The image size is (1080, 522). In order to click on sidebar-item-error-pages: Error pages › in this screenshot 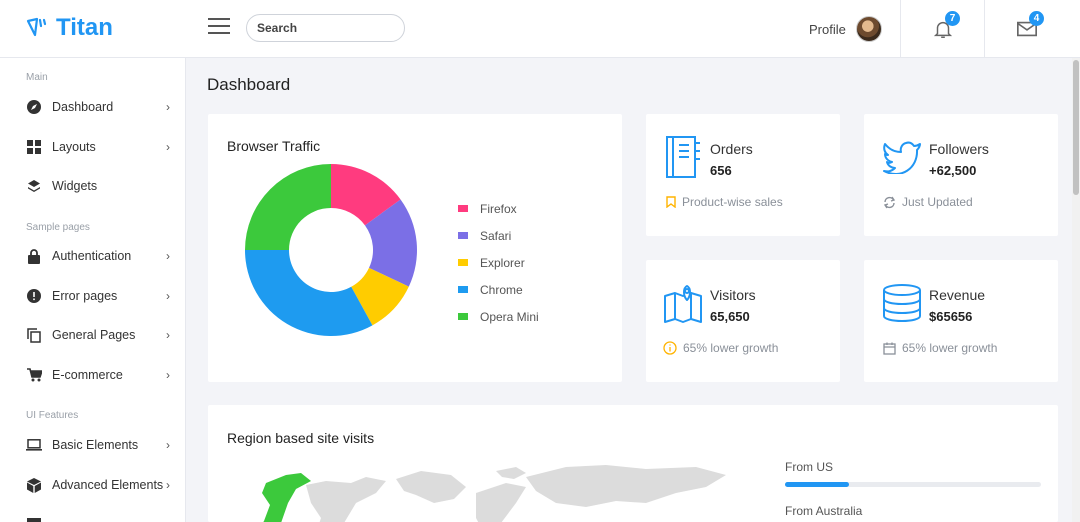, I will do `click(101, 296)`.